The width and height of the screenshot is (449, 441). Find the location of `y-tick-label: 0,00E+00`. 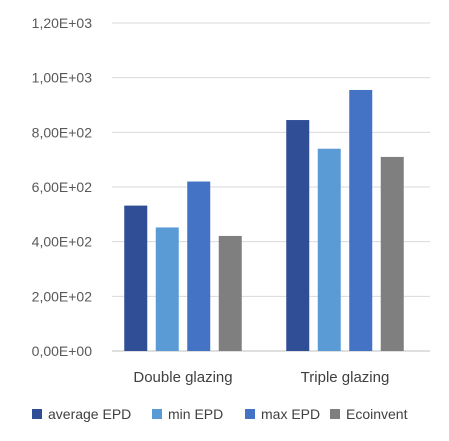

y-tick-label: 0,00E+00 is located at coordinates (62, 351).